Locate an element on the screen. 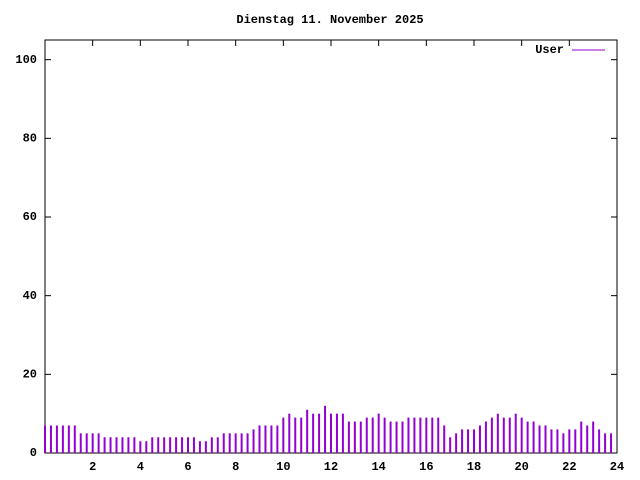  x-tick-label: 24 is located at coordinates (617, 467).